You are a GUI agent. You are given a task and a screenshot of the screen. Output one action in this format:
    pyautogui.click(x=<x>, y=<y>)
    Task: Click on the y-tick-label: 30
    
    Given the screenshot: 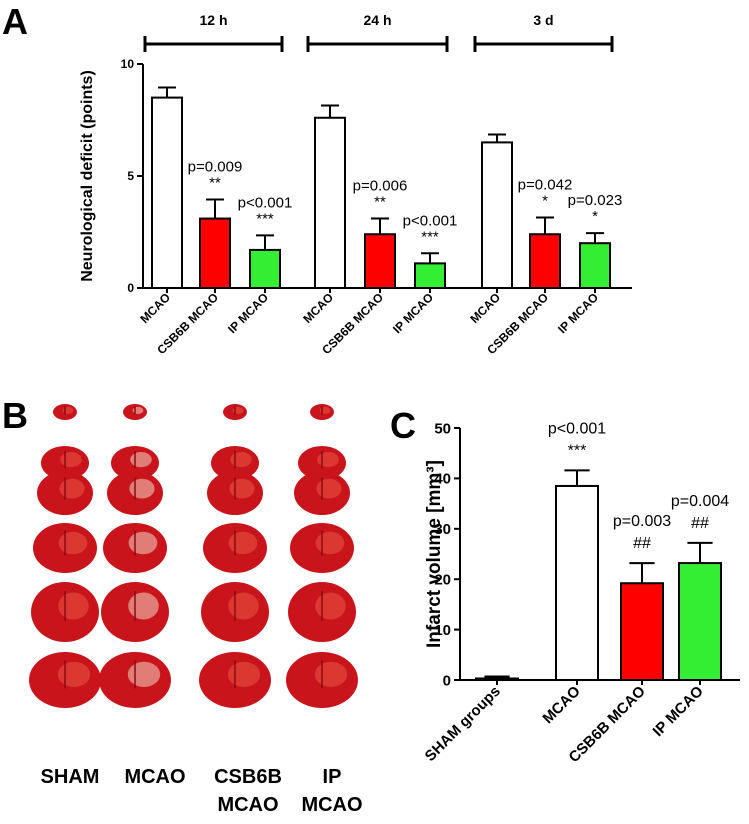 What is the action you would take?
    pyautogui.click(x=442, y=529)
    